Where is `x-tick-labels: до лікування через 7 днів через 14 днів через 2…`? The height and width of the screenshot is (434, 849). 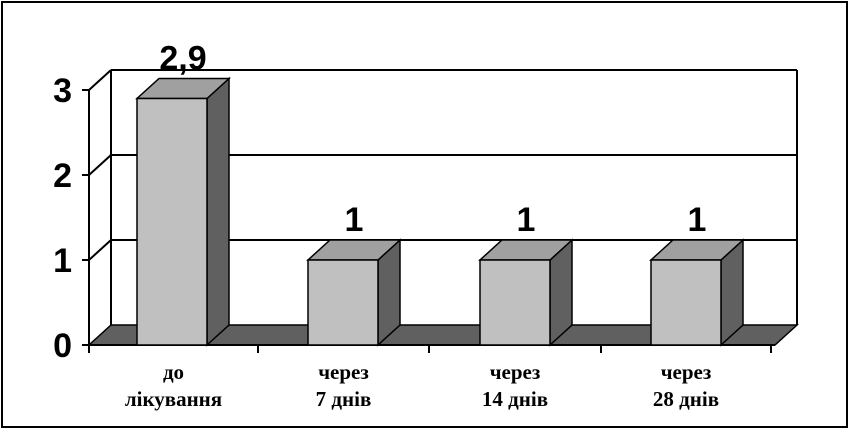
x-tick-labels: до лікування через 7 днів через 14 днів через 2… is located at coordinates (422, 385).